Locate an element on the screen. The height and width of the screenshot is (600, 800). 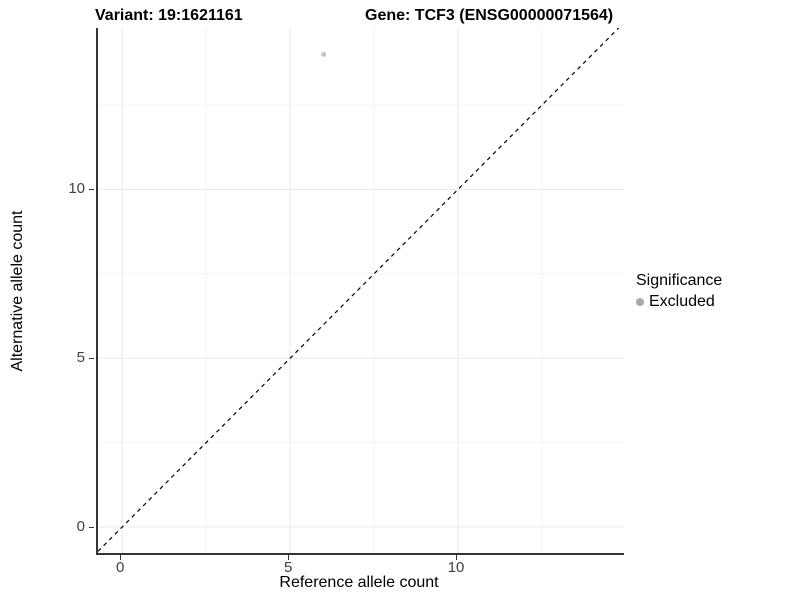
variant-title: Variant: 19:1621161 is located at coordinates (169, 15).